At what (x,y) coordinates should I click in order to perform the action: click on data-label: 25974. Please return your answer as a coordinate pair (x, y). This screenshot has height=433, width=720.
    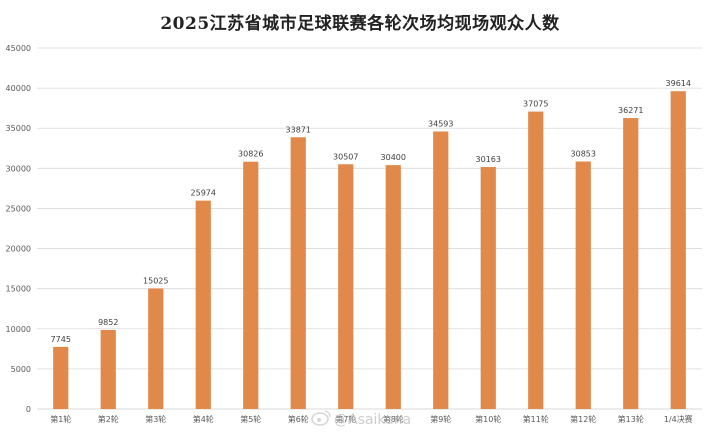
    Looking at the image, I should click on (203, 193).